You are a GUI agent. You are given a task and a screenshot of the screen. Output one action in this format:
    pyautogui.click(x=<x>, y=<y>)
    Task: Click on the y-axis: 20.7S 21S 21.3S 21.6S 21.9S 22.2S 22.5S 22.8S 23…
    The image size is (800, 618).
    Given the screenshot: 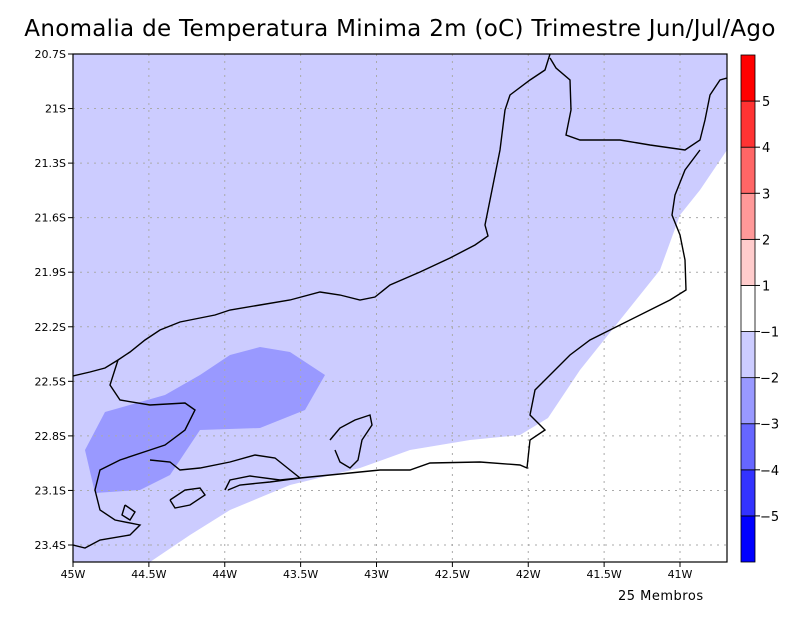 What is the action you would take?
    pyautogui.click(x=54, y=300)
    